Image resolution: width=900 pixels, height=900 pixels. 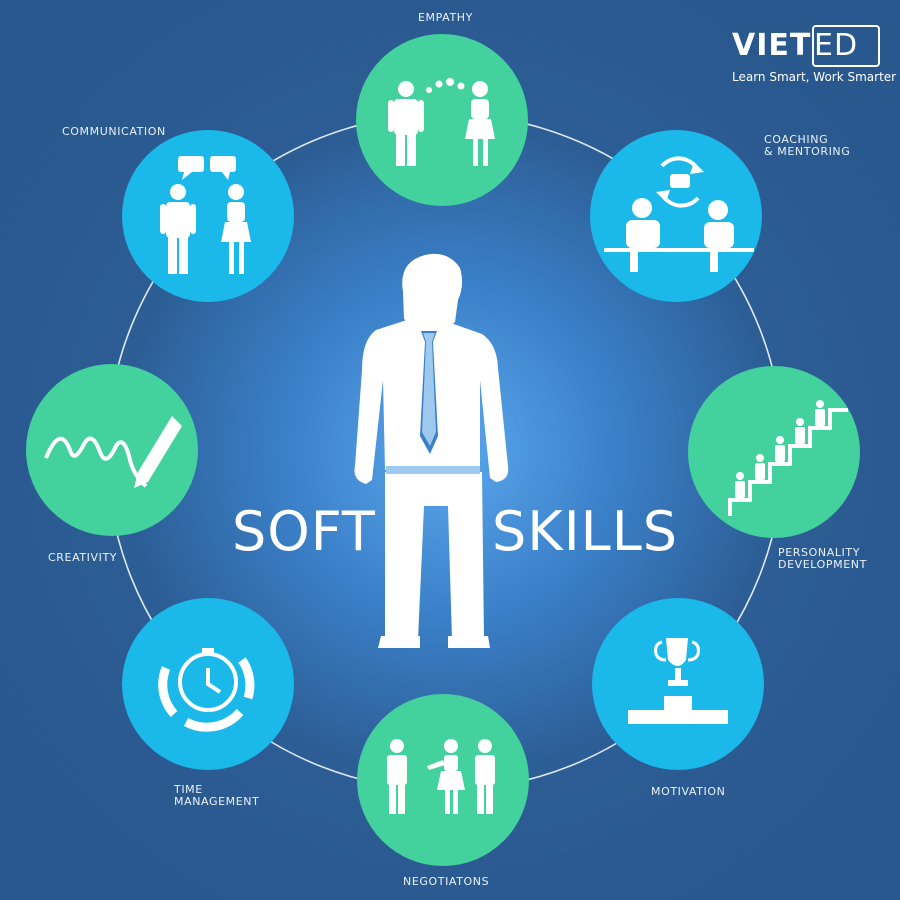 I want to click on pencil-icon, so click(x=113, y=452).